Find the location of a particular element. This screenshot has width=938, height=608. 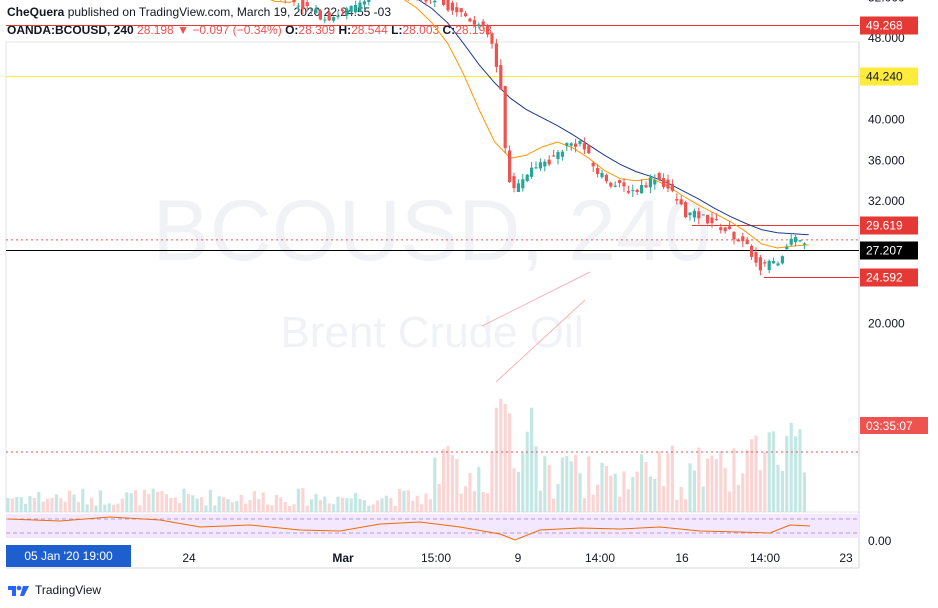

price-change: −0.097 (−0.34%) is located at coordinates (237, 30).